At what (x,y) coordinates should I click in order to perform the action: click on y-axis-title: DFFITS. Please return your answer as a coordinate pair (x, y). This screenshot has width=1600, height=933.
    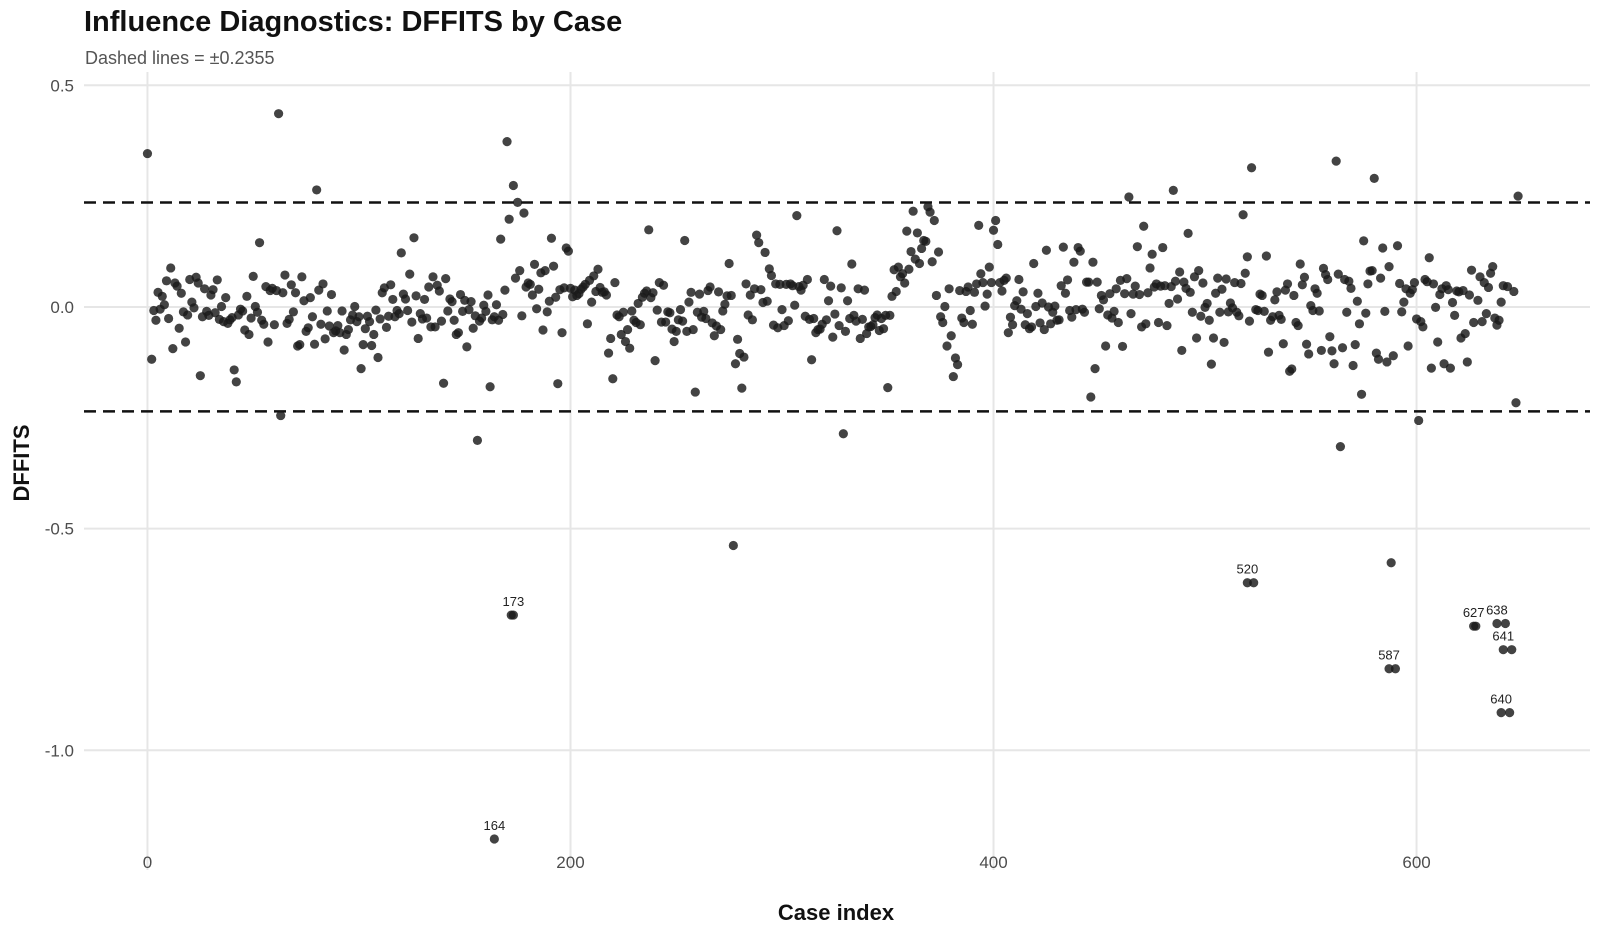
    Looking at the image, I should click on (21, 463).